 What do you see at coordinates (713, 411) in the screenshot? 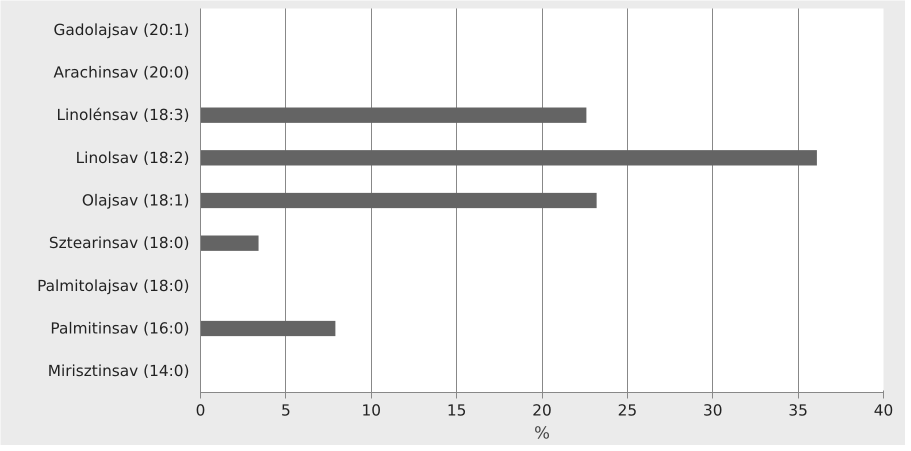
I see `x-tick-label: 30` at bounding box center [713, 411].